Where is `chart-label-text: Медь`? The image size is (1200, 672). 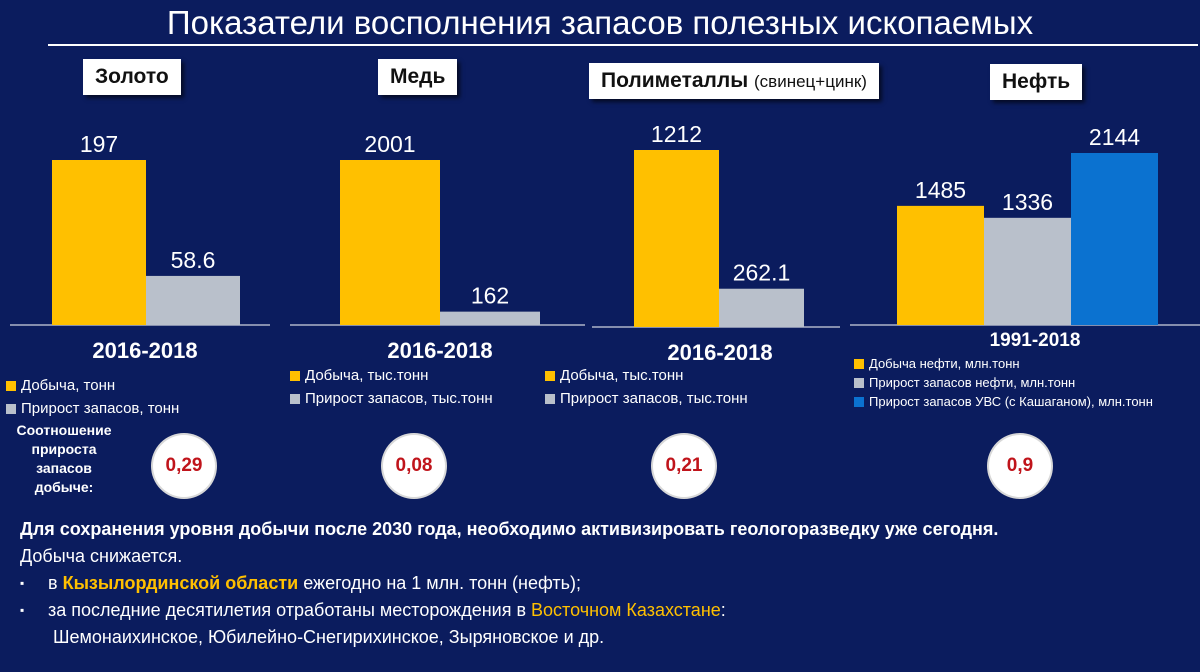
chart-label-text: Медь is located at coordinates (418, 76).